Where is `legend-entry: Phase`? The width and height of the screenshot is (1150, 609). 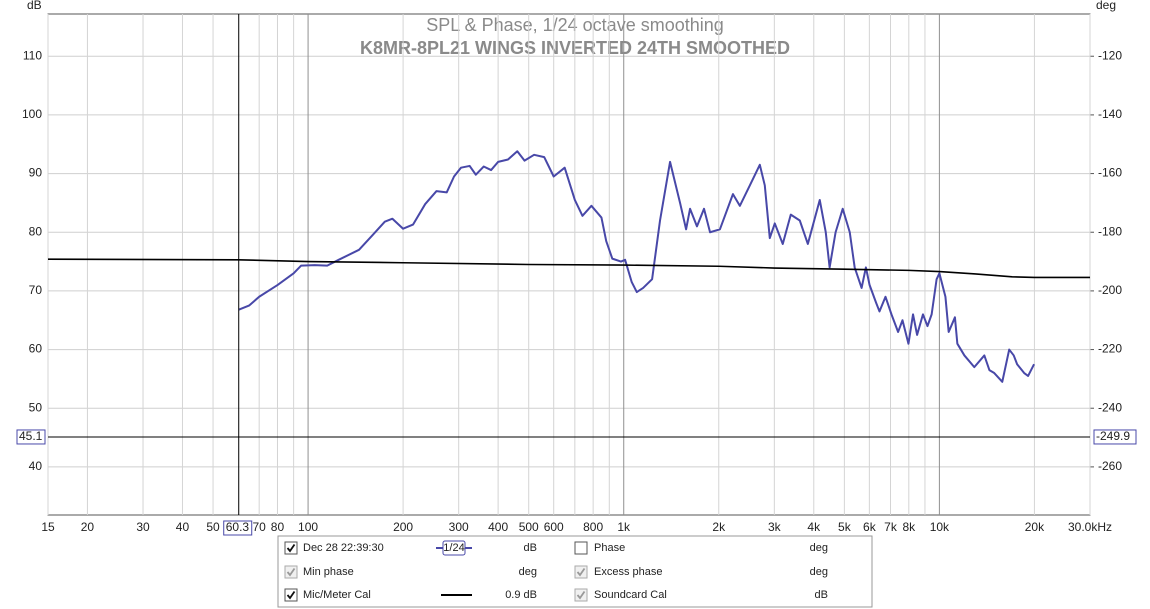
legend-entry: Phase is located at coordinates (609, 548).